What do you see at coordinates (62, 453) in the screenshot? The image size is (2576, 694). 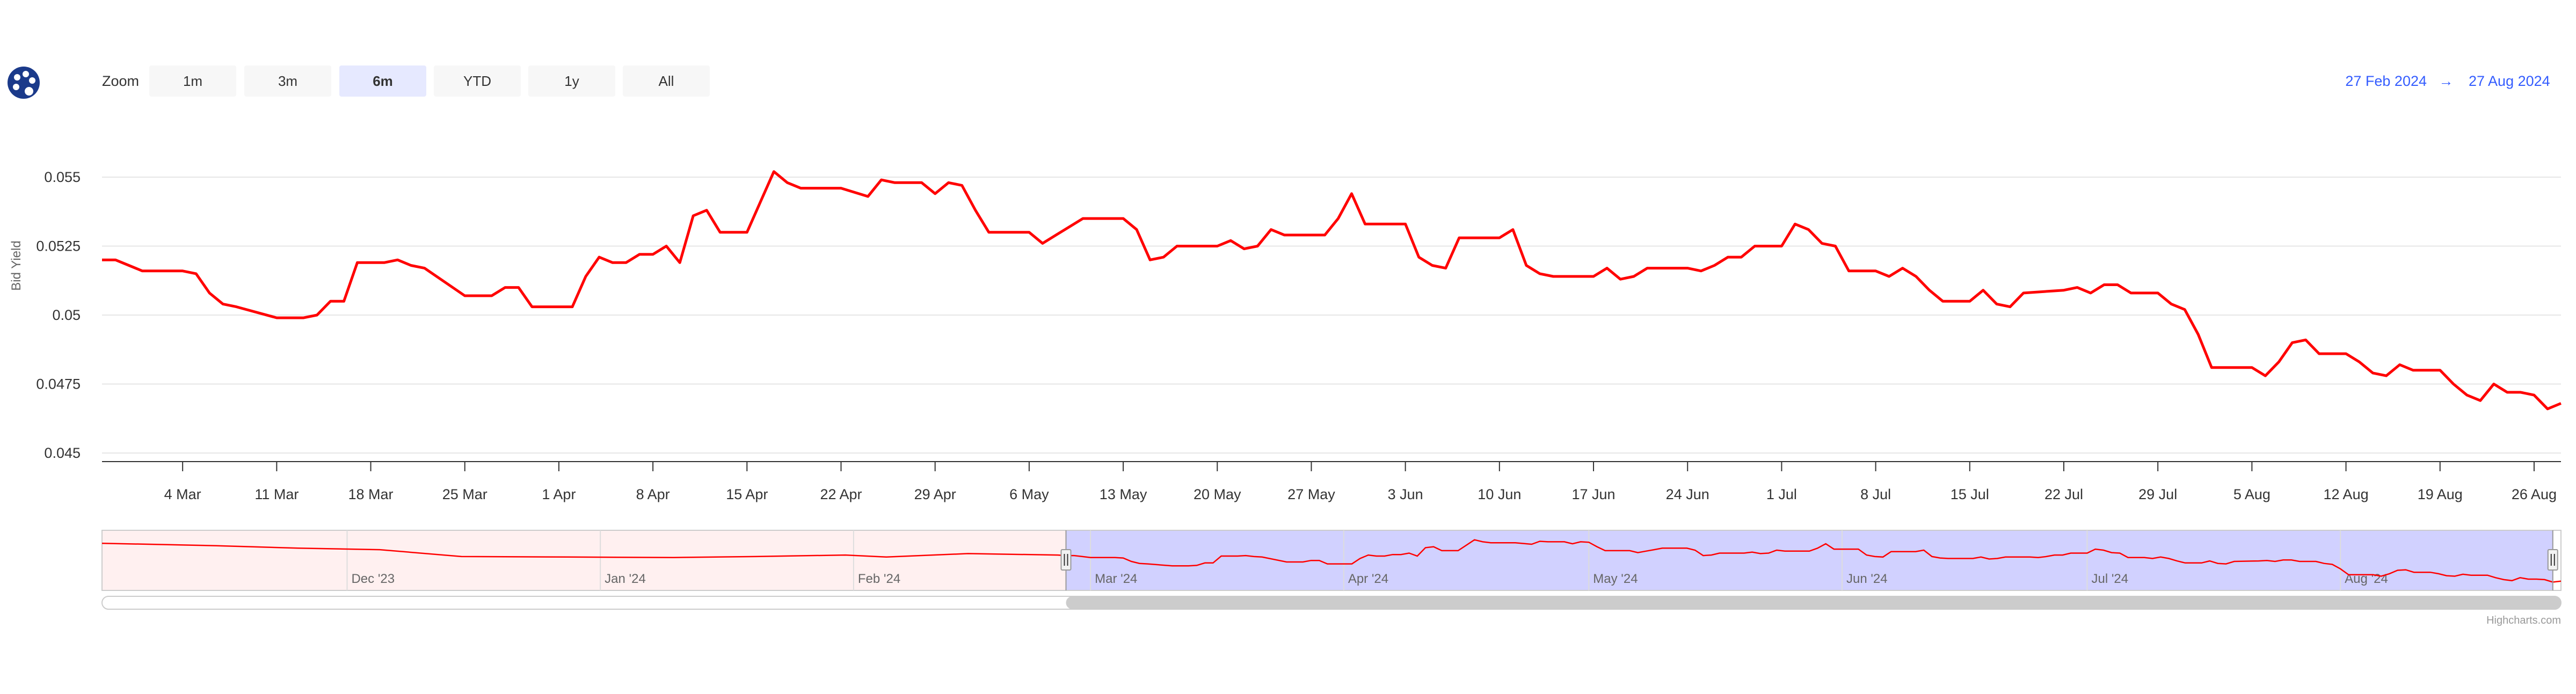 I see `y-tick-label: 0.045` at bounding box center [62, 453].